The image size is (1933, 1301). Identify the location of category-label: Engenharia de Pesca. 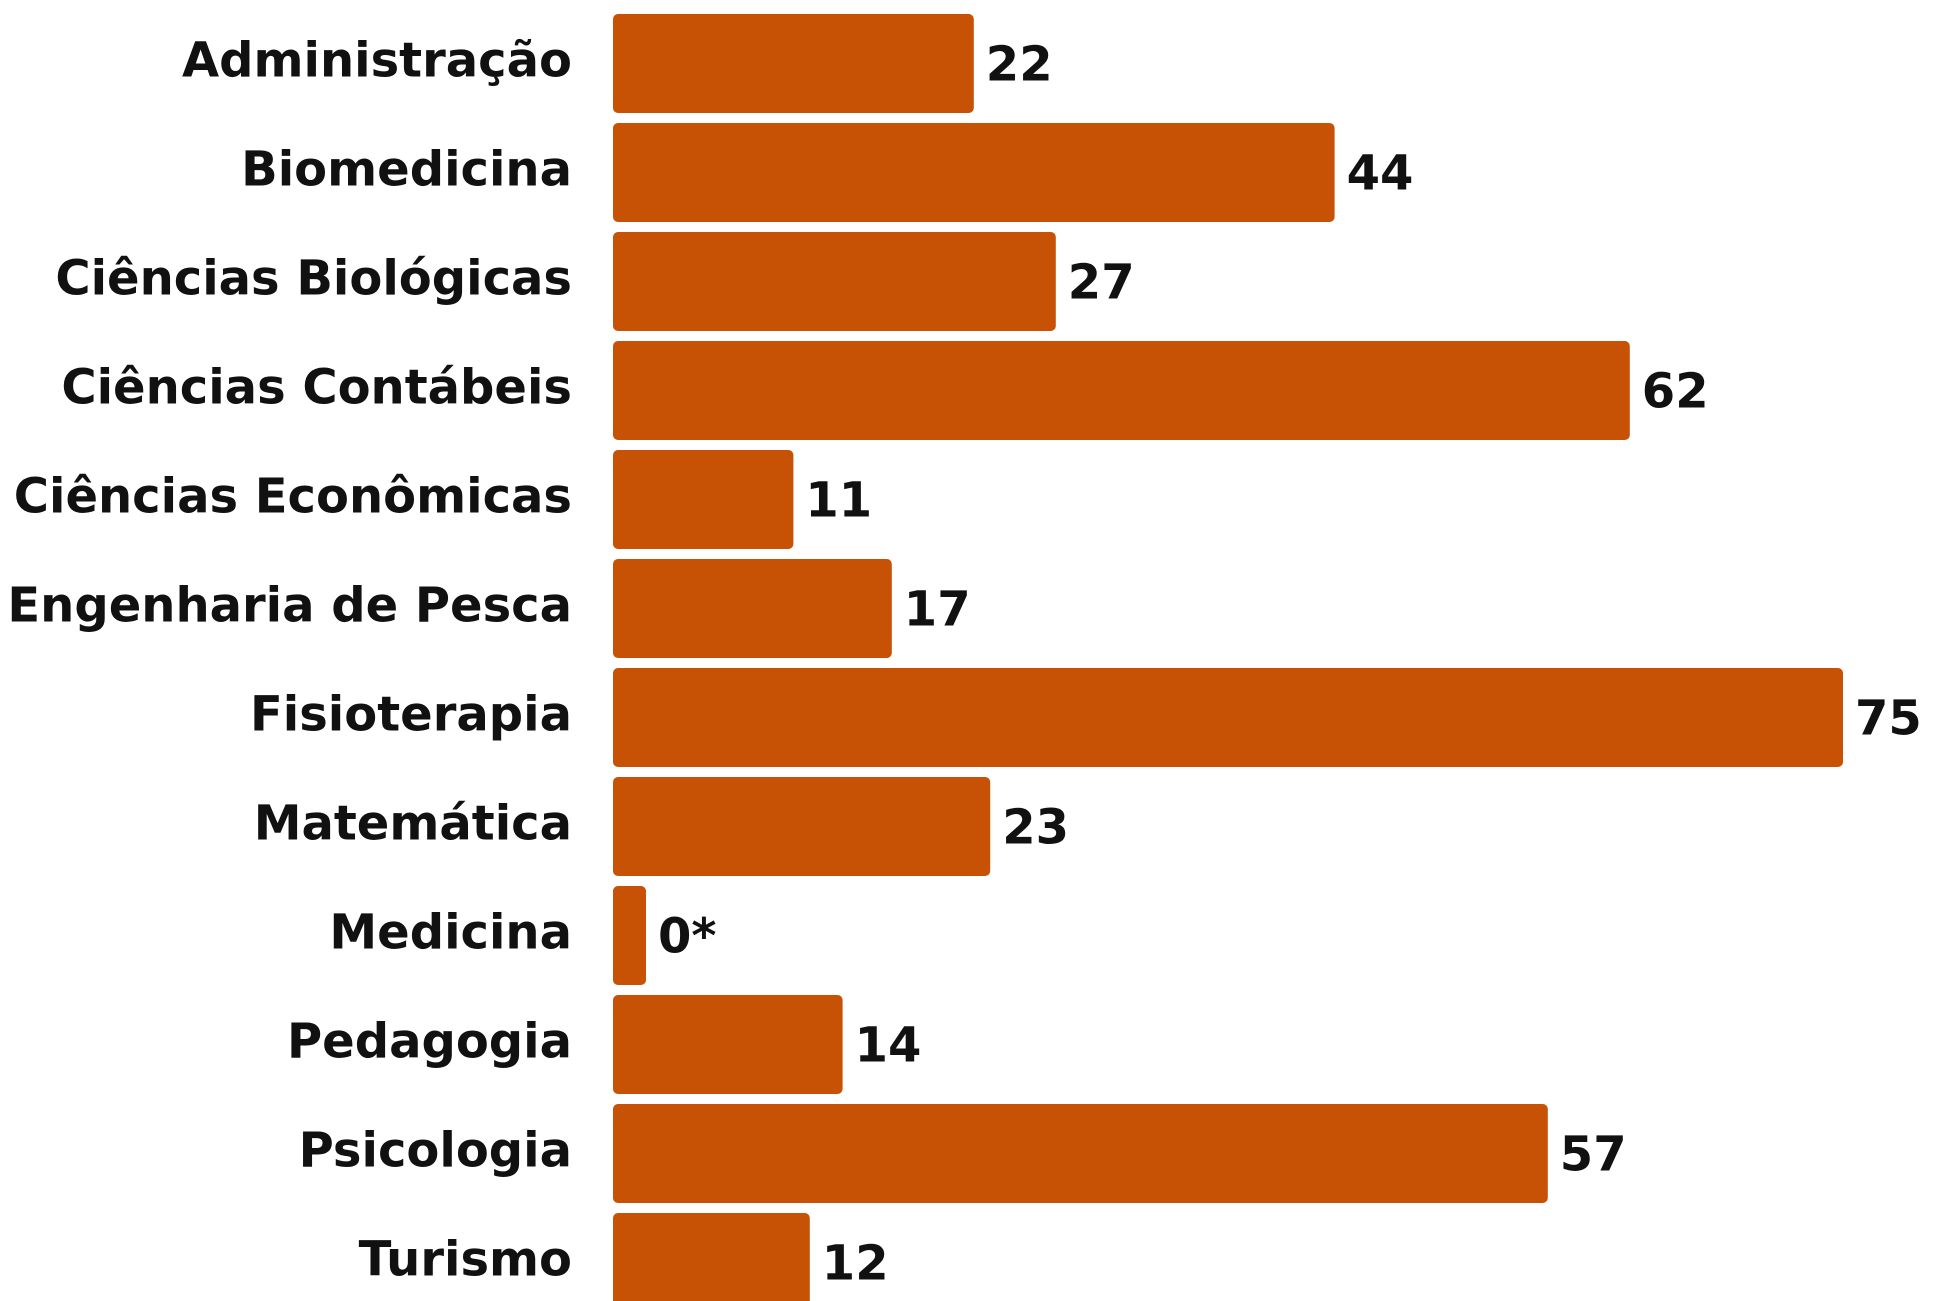
(289, 606).